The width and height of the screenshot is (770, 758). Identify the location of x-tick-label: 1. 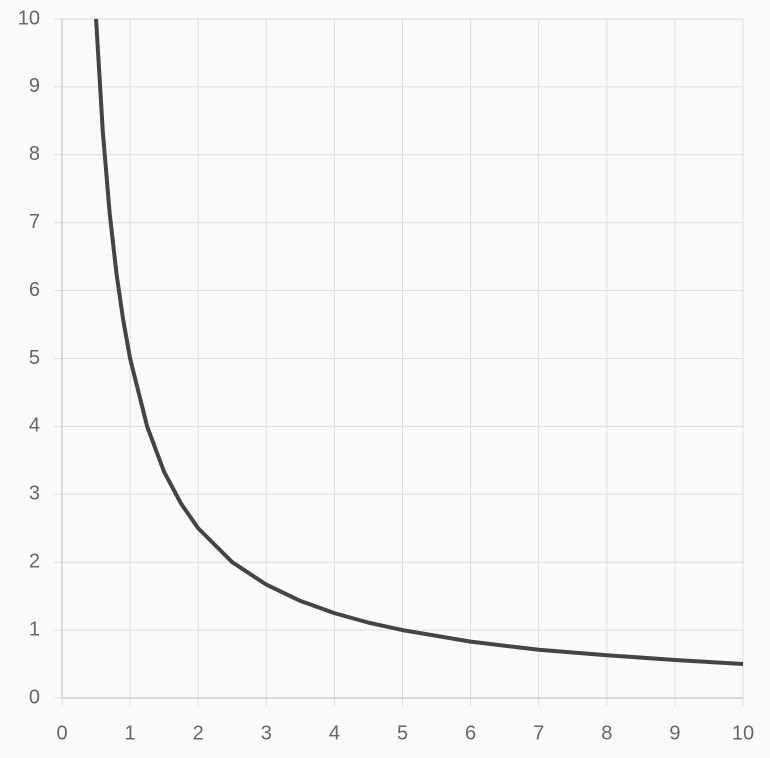
(130, 733).